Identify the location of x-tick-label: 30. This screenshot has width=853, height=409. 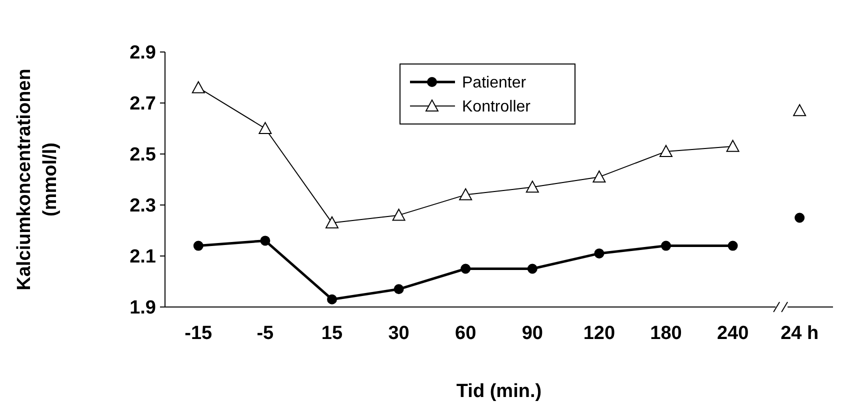
(399, 333).